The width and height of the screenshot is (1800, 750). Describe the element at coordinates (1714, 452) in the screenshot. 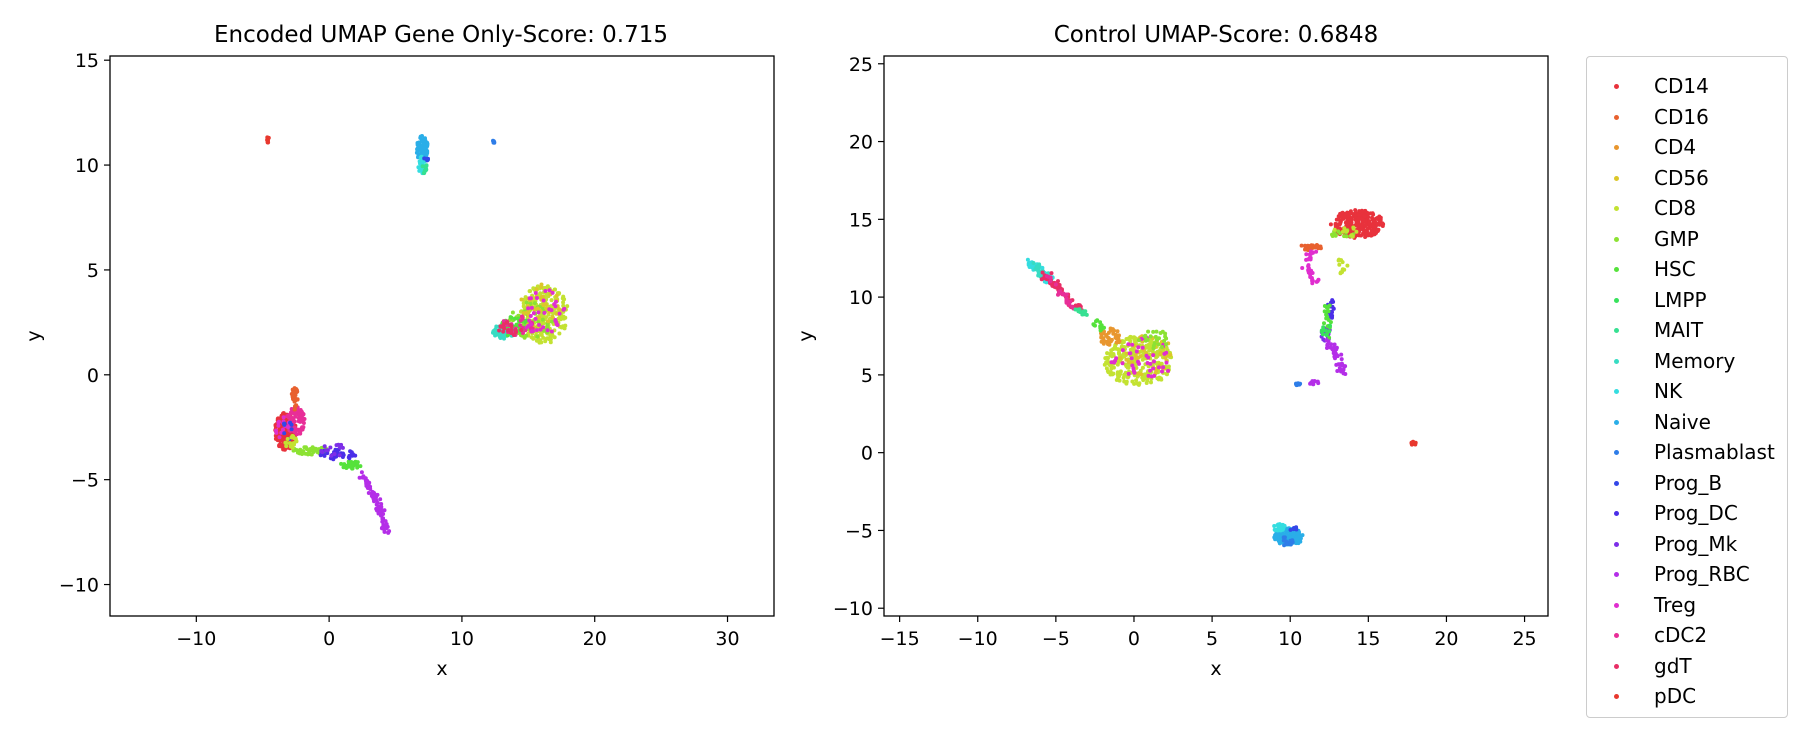

I see `legend-label: Plasmablast` at that location.